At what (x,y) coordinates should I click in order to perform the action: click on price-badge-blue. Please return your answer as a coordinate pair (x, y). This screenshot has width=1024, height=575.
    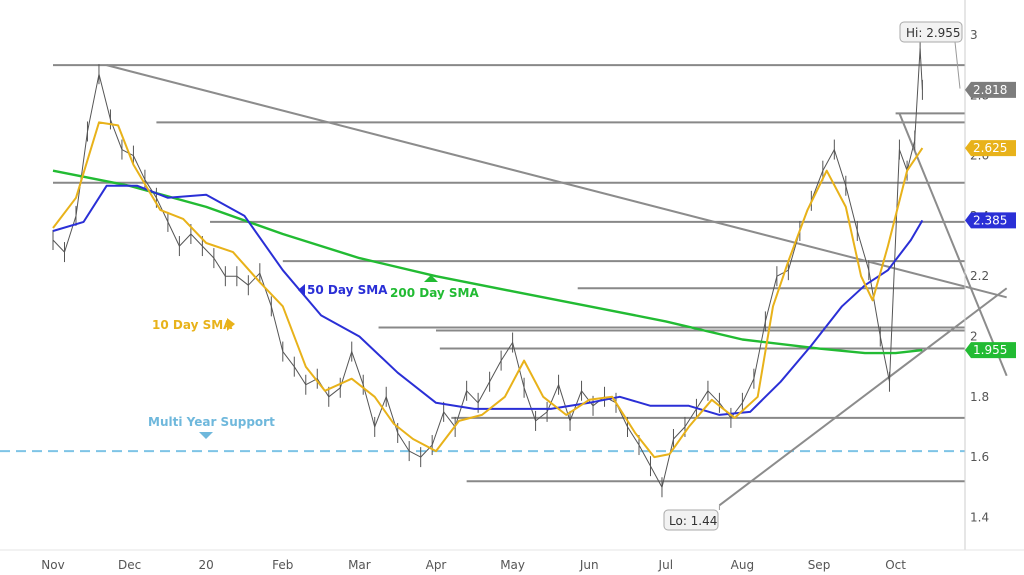
    Looking at the image, I should click on (990, 220).